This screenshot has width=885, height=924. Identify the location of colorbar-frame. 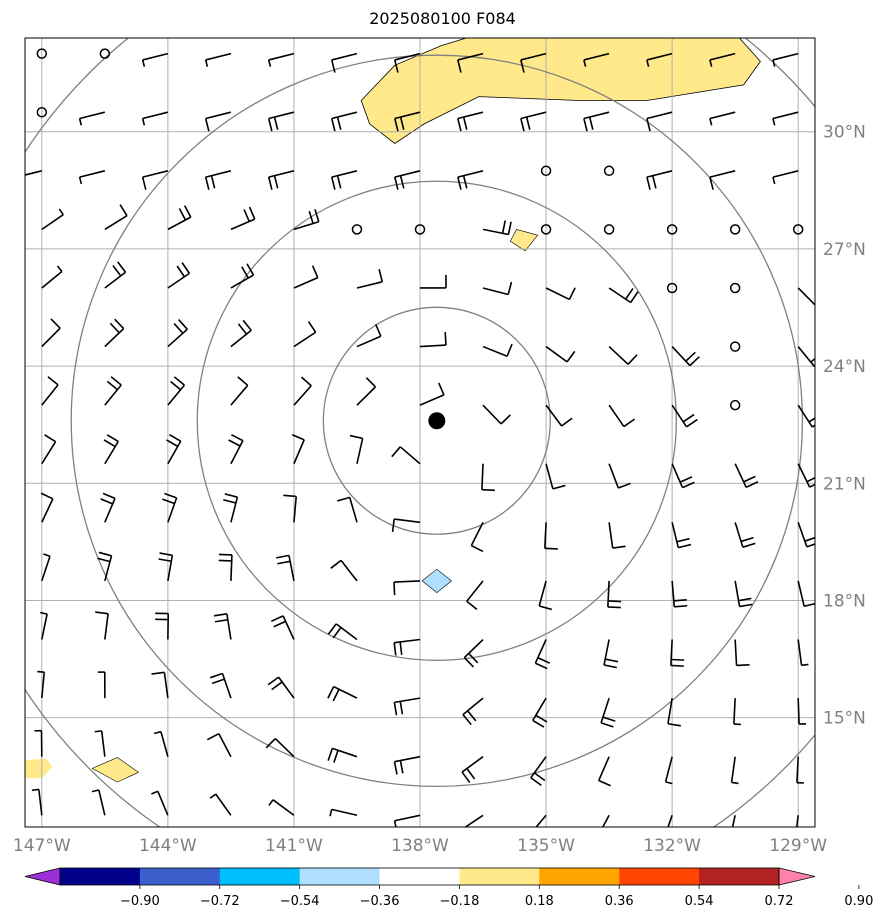
(419, 876).